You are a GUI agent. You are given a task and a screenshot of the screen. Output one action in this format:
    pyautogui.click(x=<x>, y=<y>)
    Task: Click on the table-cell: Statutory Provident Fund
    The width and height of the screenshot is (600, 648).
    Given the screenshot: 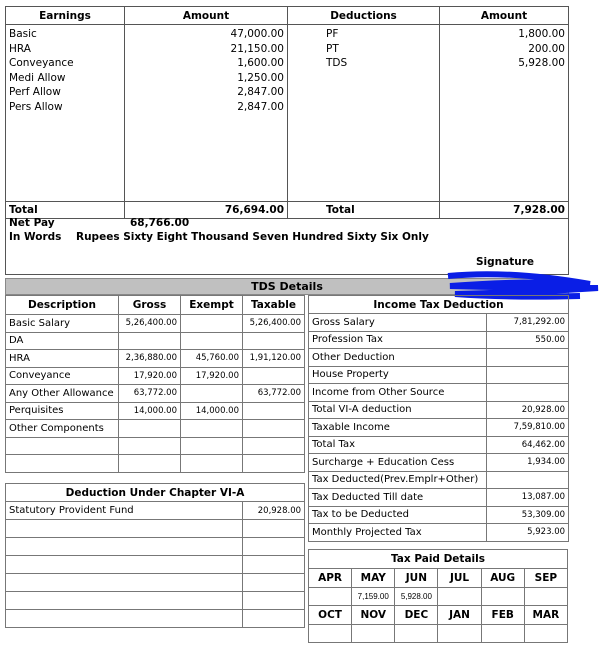 What is the action you would take?
    pyautogui.click(x=124, y=510)
    